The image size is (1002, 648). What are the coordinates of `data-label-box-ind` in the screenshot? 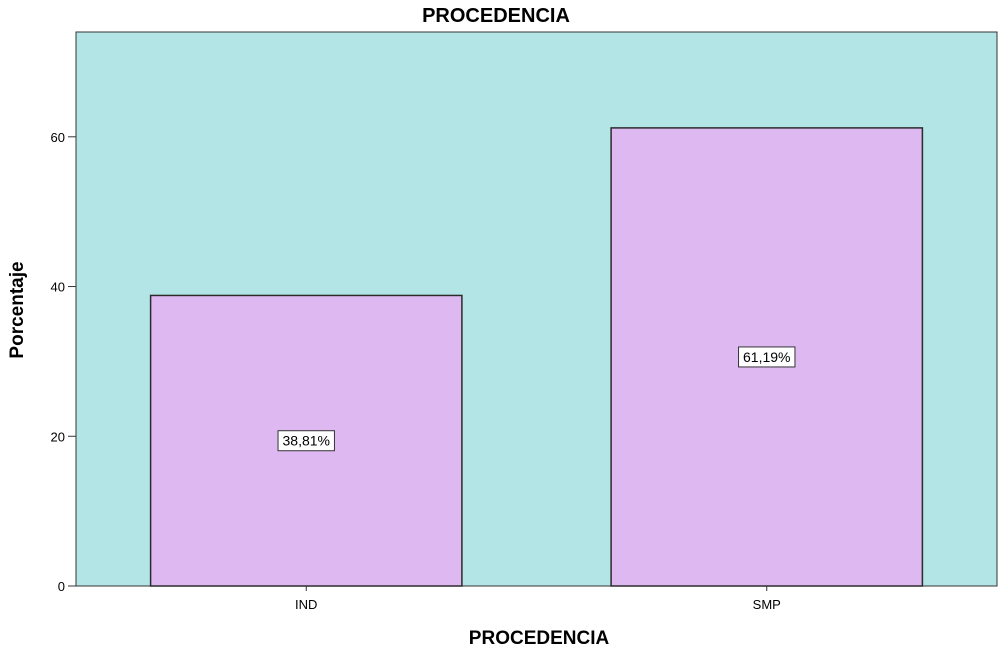 It's located at (306, 441).